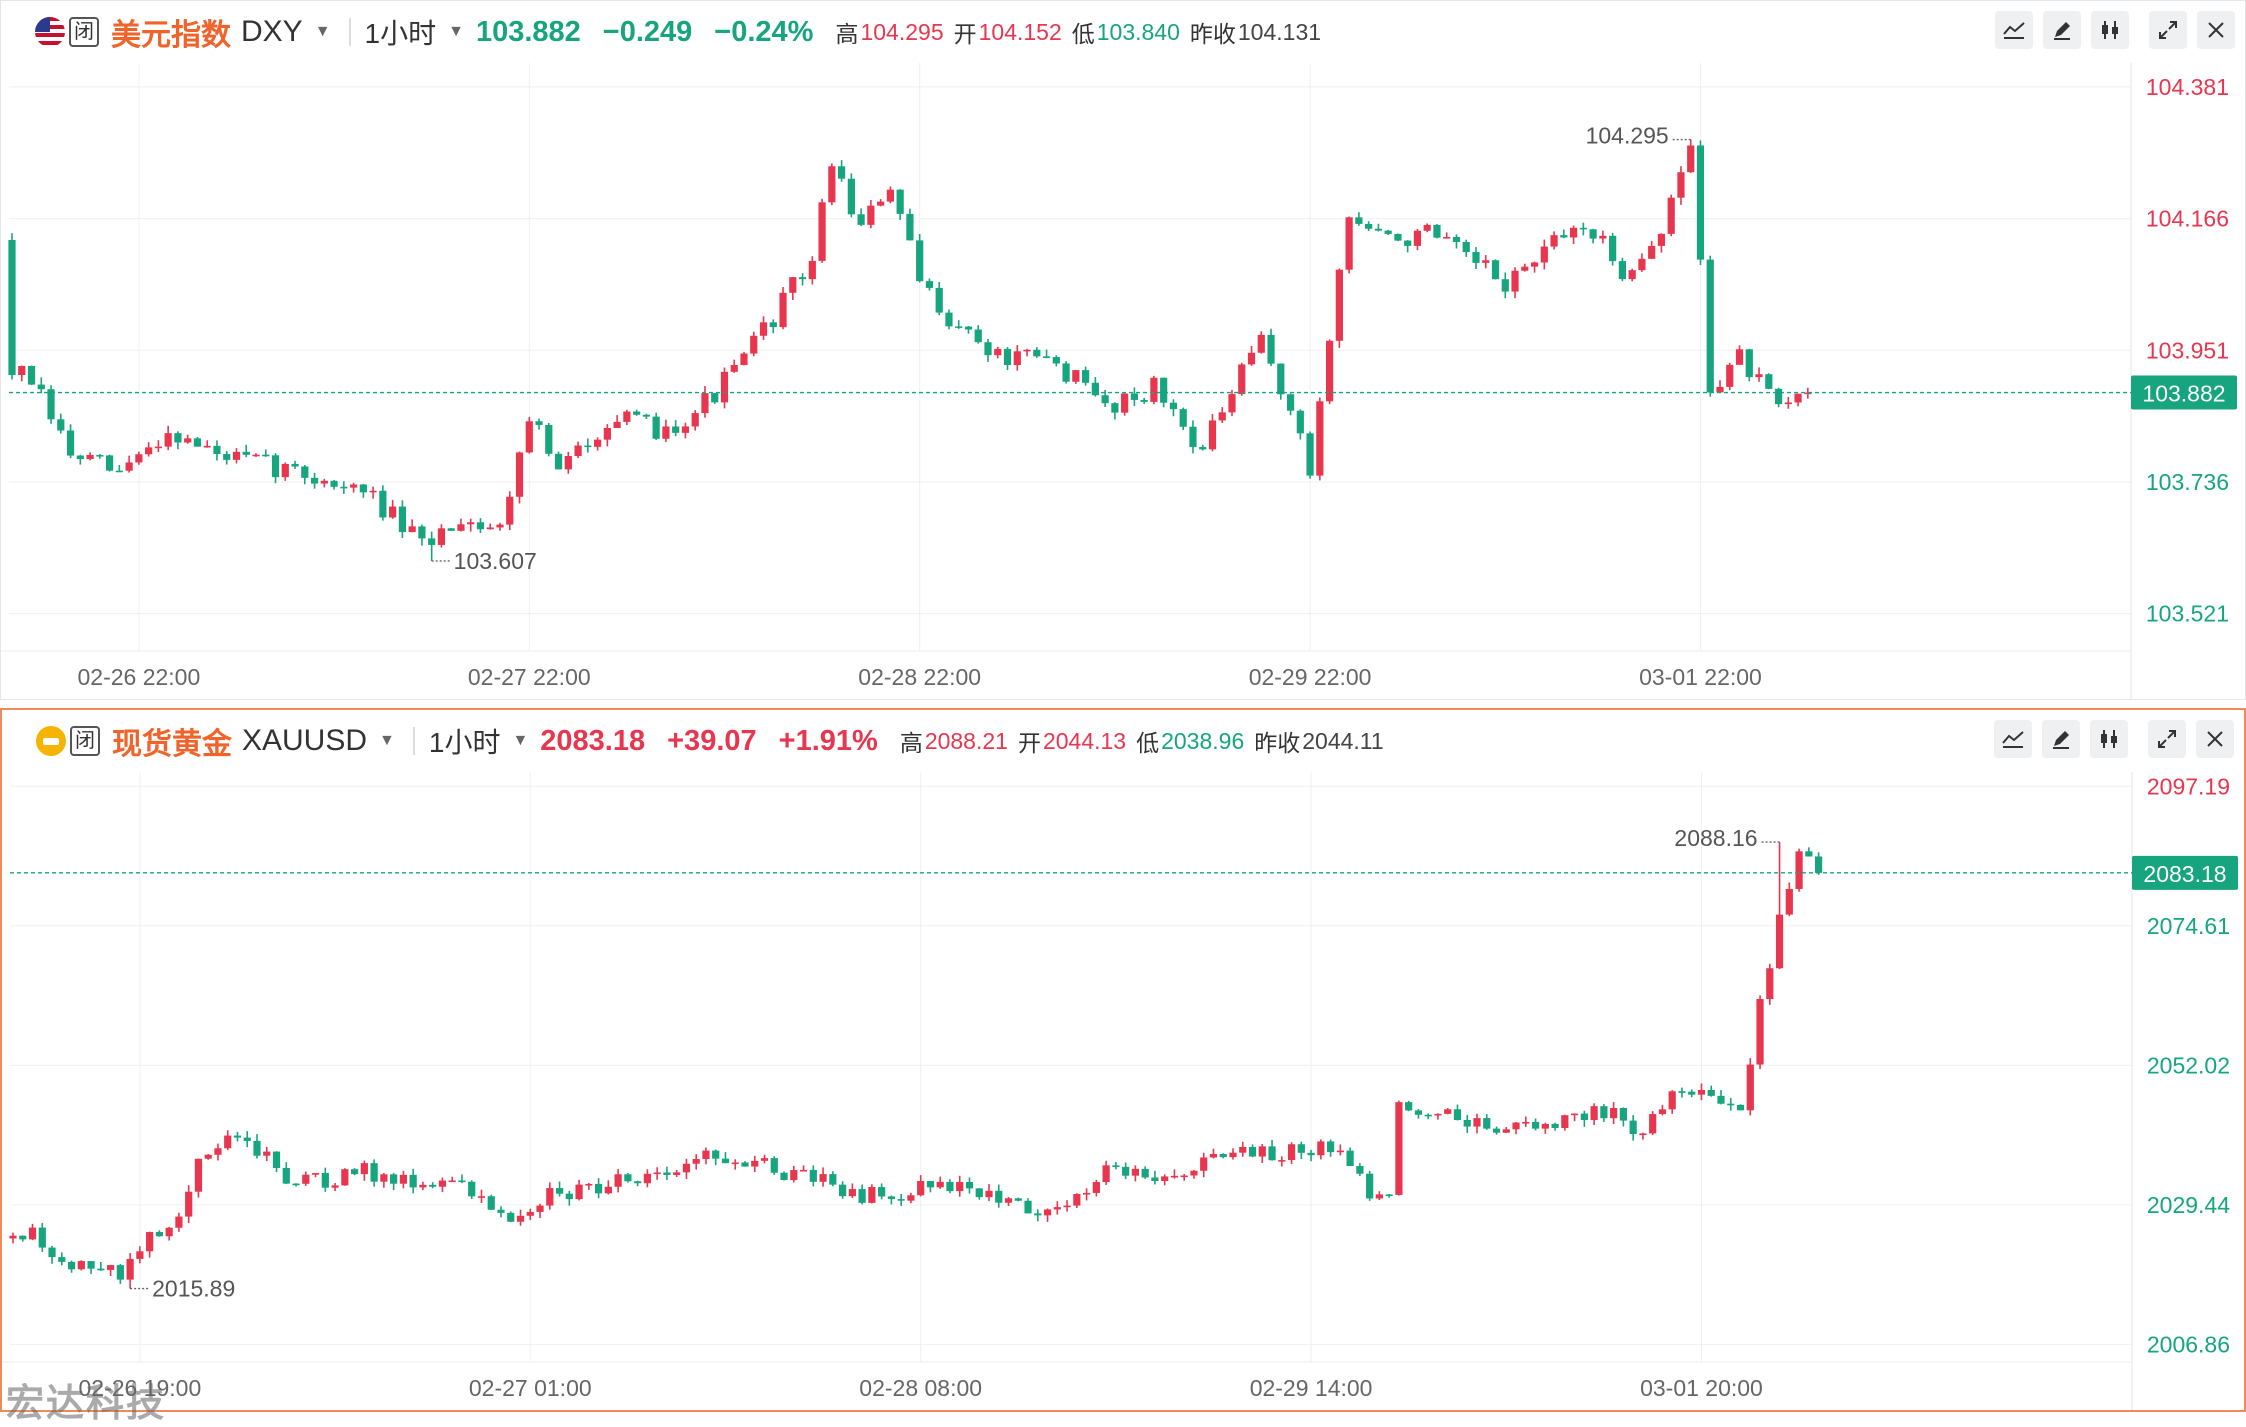  Describe the element at coordinates (1203, 740) in the screenshot. I see `low-value: 2038.96` at that location.